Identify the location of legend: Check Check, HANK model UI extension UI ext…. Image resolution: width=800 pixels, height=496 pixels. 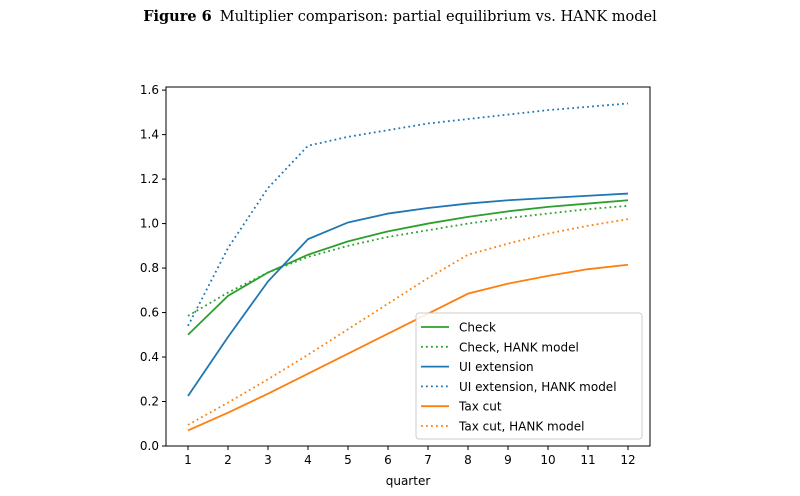
(529, 376).